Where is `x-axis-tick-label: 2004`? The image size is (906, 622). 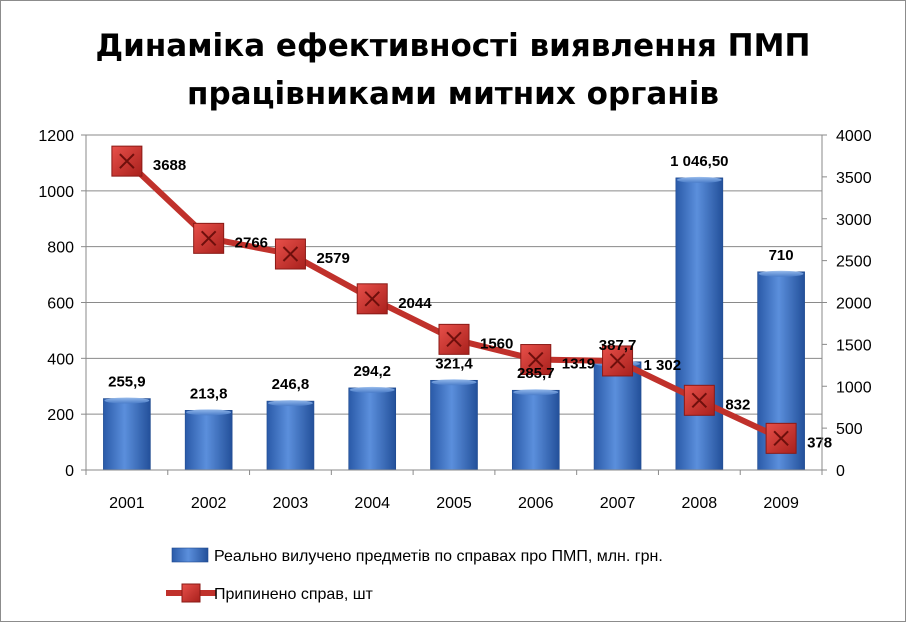 x-axis-tick-label: 2004 is located at coordinates (372, 503).